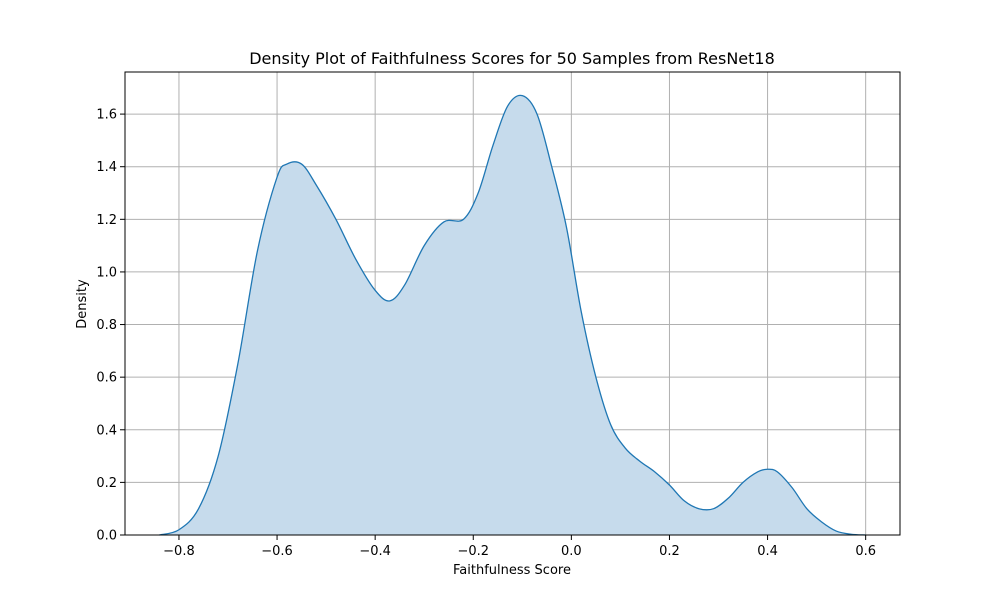 This screenshot has height=600, width=1000. I want to click on x-tick-label: −0.2, so click(473, 551).